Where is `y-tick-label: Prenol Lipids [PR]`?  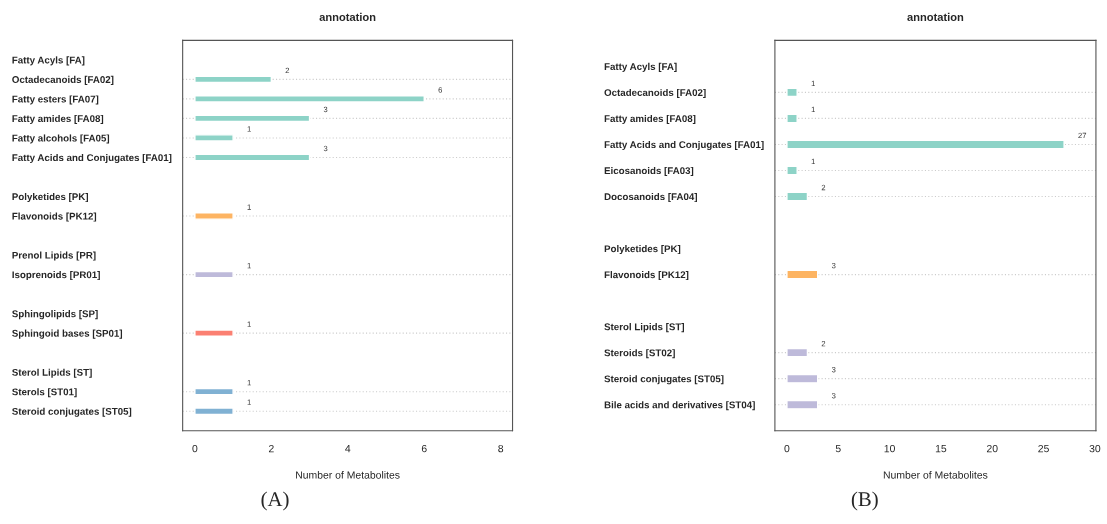
y-tick-label: Prenol Lipids [PR] is located at coordinates (54, 256).